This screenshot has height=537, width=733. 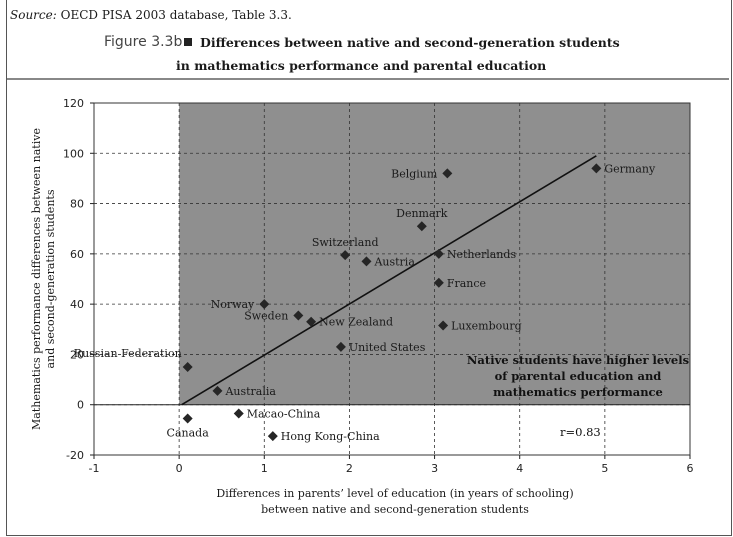 I want to click on annotation-line: Native students have higher levels, so click(x=578, y=360).